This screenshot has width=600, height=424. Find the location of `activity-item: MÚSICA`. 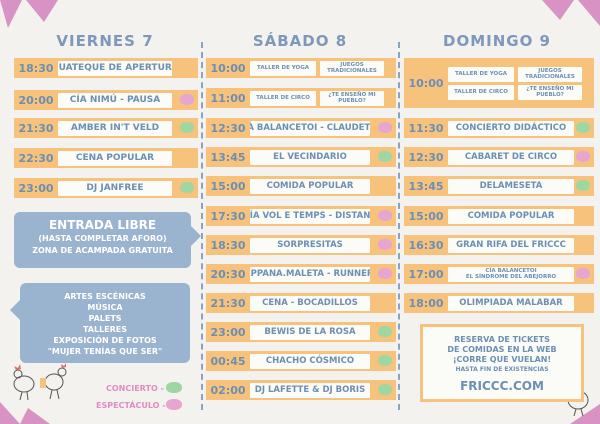

activity-item: MÚSICA is located at coordinates (105, 307).